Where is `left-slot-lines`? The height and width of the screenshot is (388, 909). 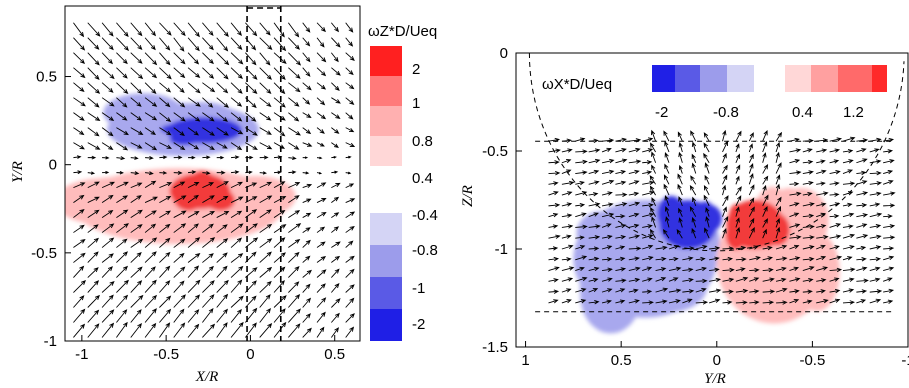
left-slot-lines is located at coordinates (264, 173).